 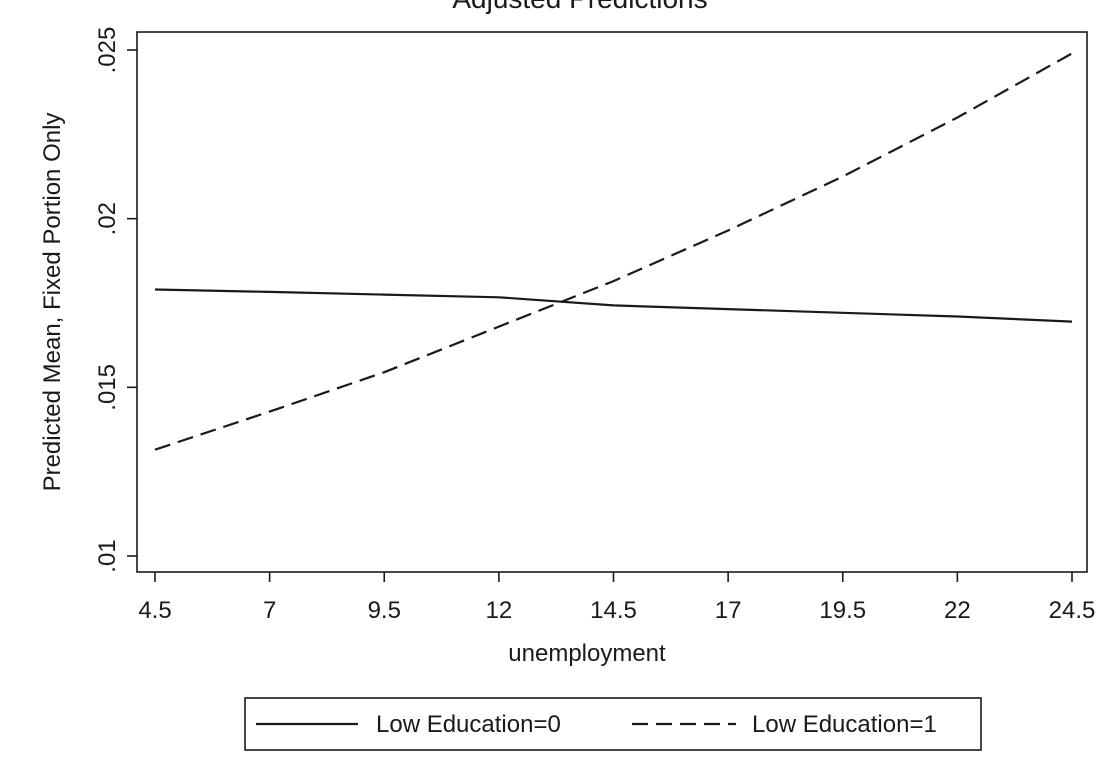 What do you see at coordinates (468, 724) in the screenshot?
I see `legend-label-1: Low Education=0` at bounding box center [468, 724].